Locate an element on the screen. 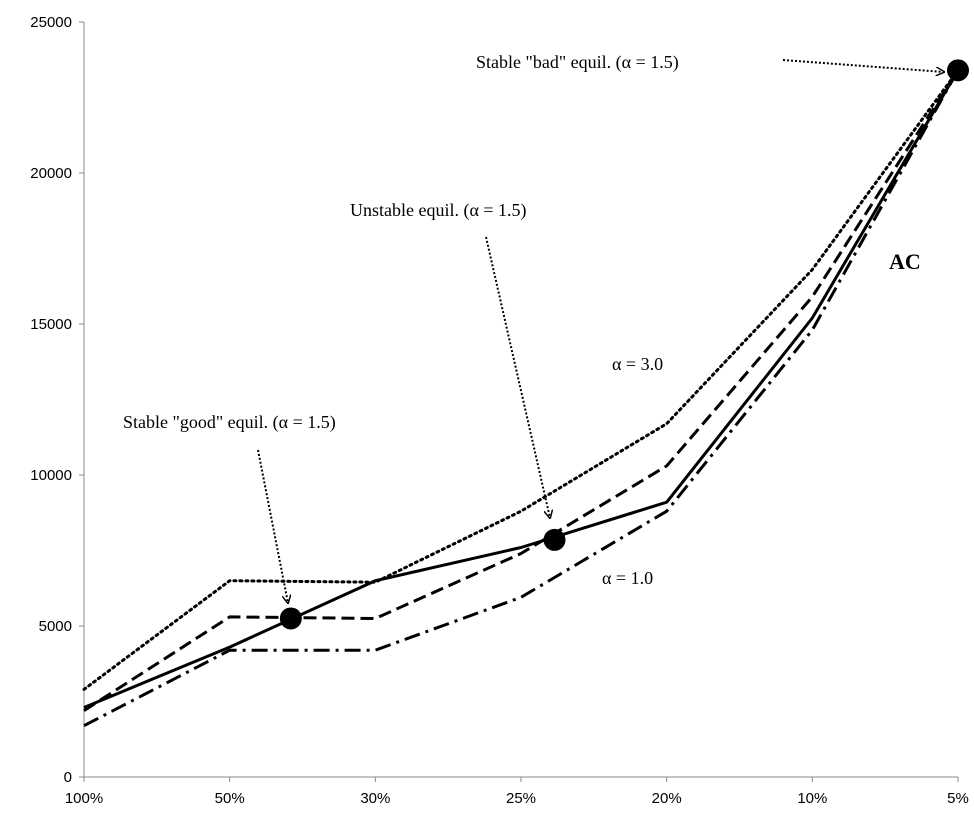 The image size is (974, 814). bad-equil-label: Stable "bad" equil. (α = 1.5) is located at coordinates (577, 62).